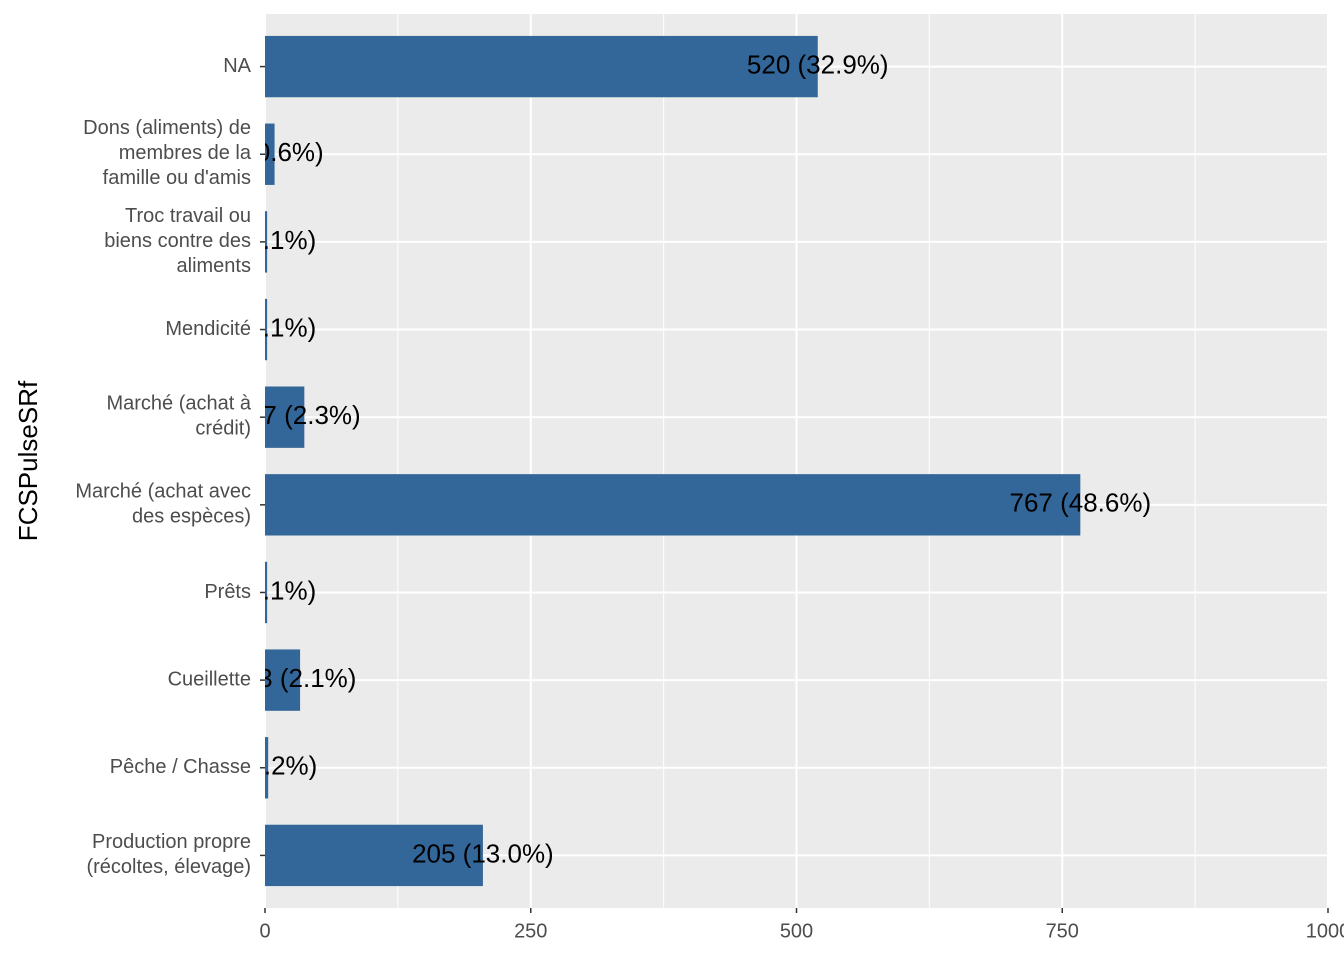 The image size is (1344, 960). Describe the element at coordinates (1325, 931) in the screenshot. I see `x-tick-label: 1000` at that location.